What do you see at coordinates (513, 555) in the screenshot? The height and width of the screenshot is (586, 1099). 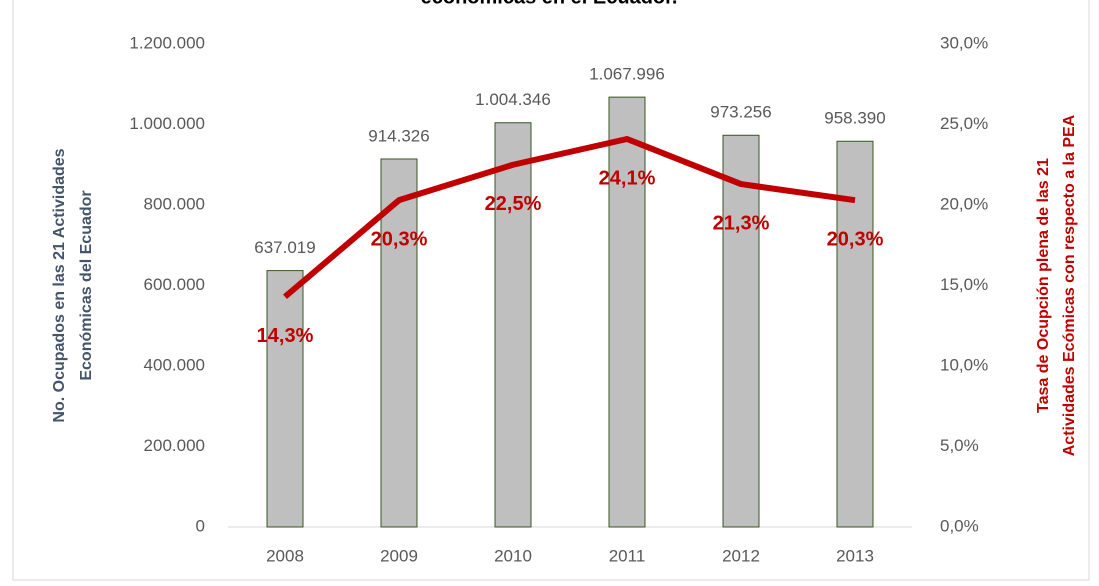 I see `x-tick-label: 2010` at bounding box center [513, 555].